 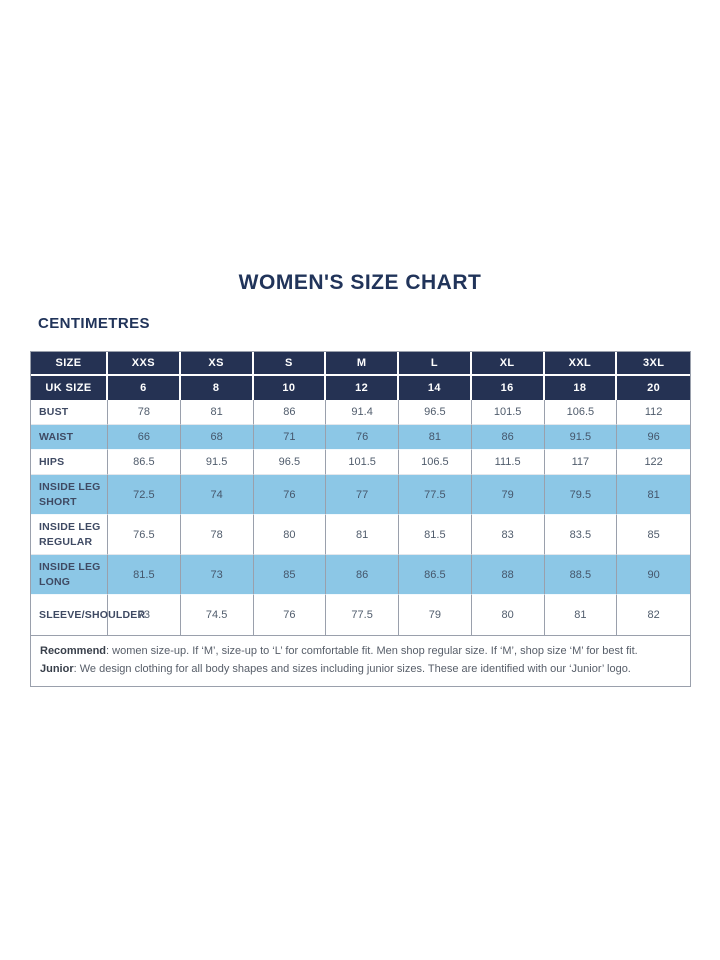 What do you see at coordinates (144, 535) in the screenshot?
I see `measurement-cell: 76.5` at bounding box center [144, 535].